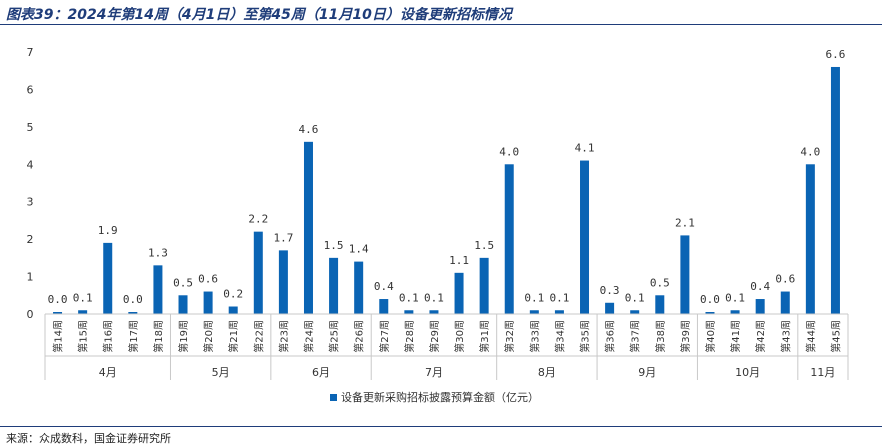  What do you see at coordinates (509, 336) in the screenshot?
I see `x-tick-label: 第32周` at bounding box center [509, 336].